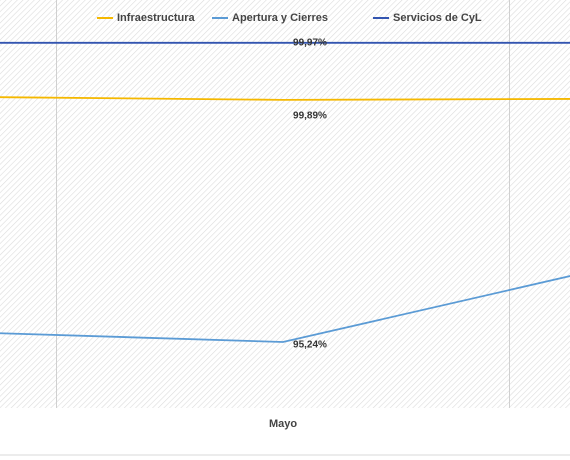 The height and width of the screenshot is (460, 570). What do you see at coordinates (280, 18) in the screenshot?
I see `legend-label: Apertura y Cierres` at bounding box center [280, 18].